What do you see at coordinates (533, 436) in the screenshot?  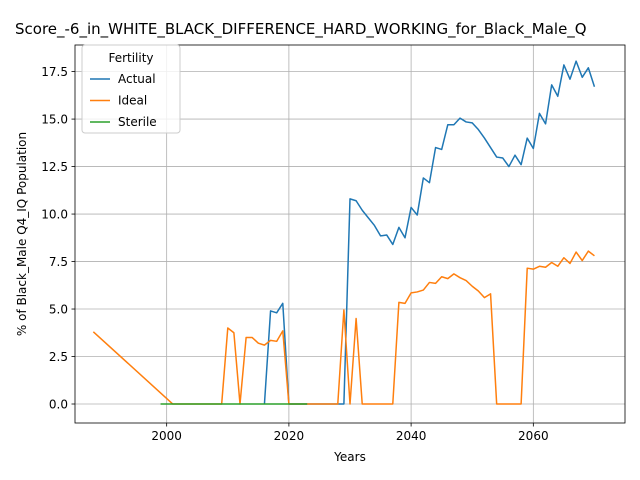 I see `x-tick-label: 2060` at bounding box center [533, 436].